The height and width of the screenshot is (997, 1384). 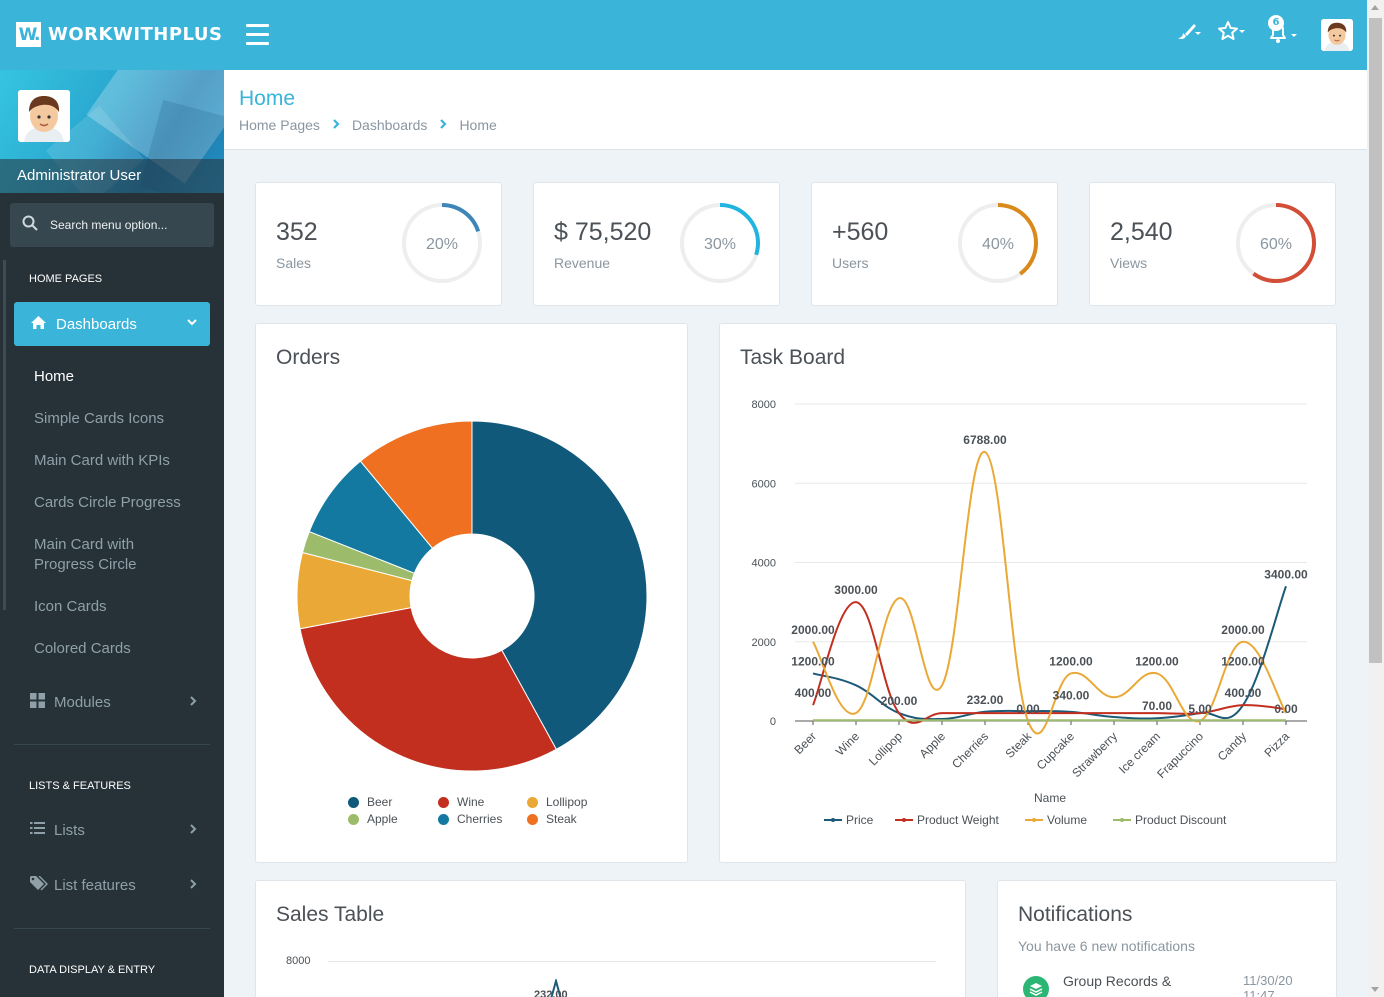 I want to click on x-tick-label: Wine, so click(x=847, y=743).